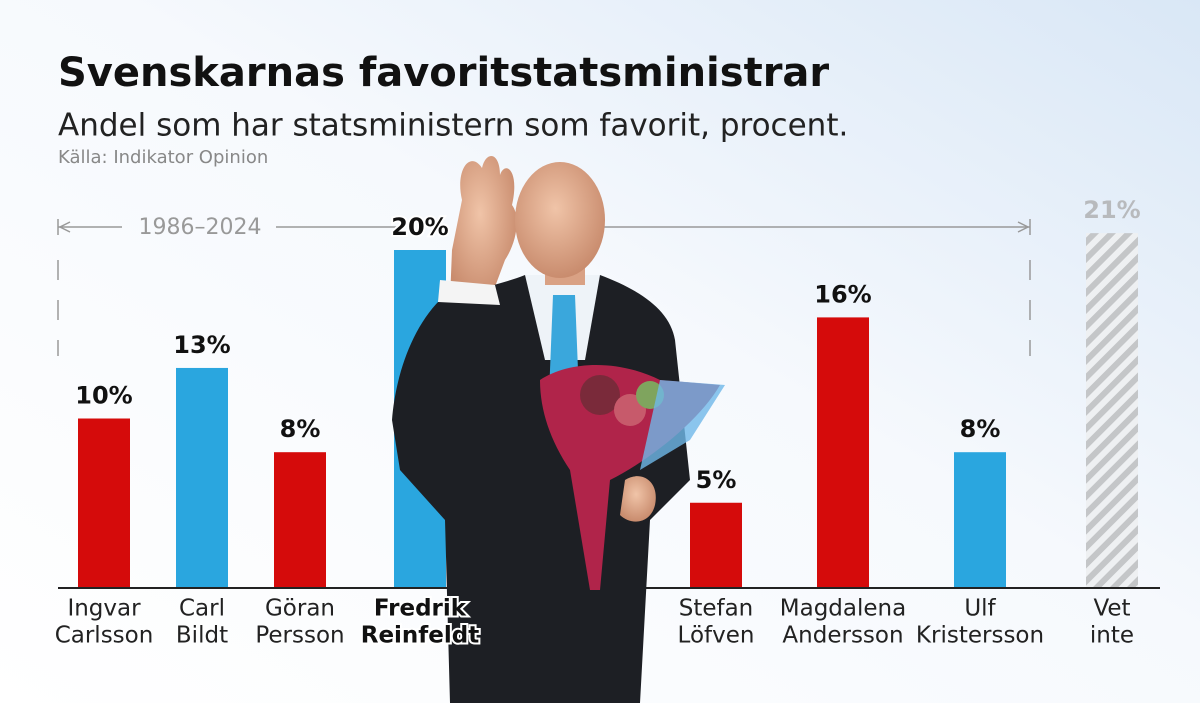  What do you see at coordinates (1111, 210) in the screenshot?
I see `value-label: 21%` at bounding box center [1111, 210].